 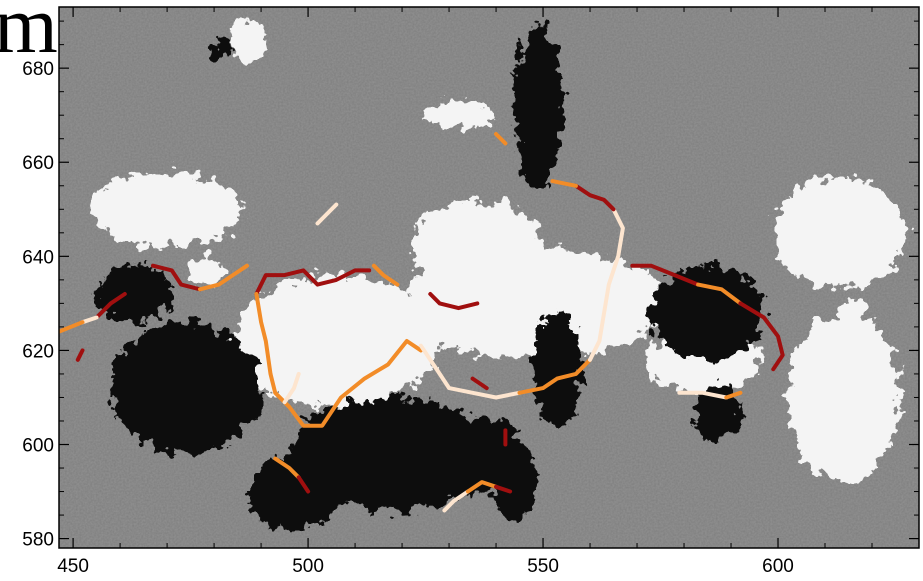 What do you see at coordinates (38, 69) in the screenshot?
I see `y-tick-label-5: 680` at bounding box center [38, 69].